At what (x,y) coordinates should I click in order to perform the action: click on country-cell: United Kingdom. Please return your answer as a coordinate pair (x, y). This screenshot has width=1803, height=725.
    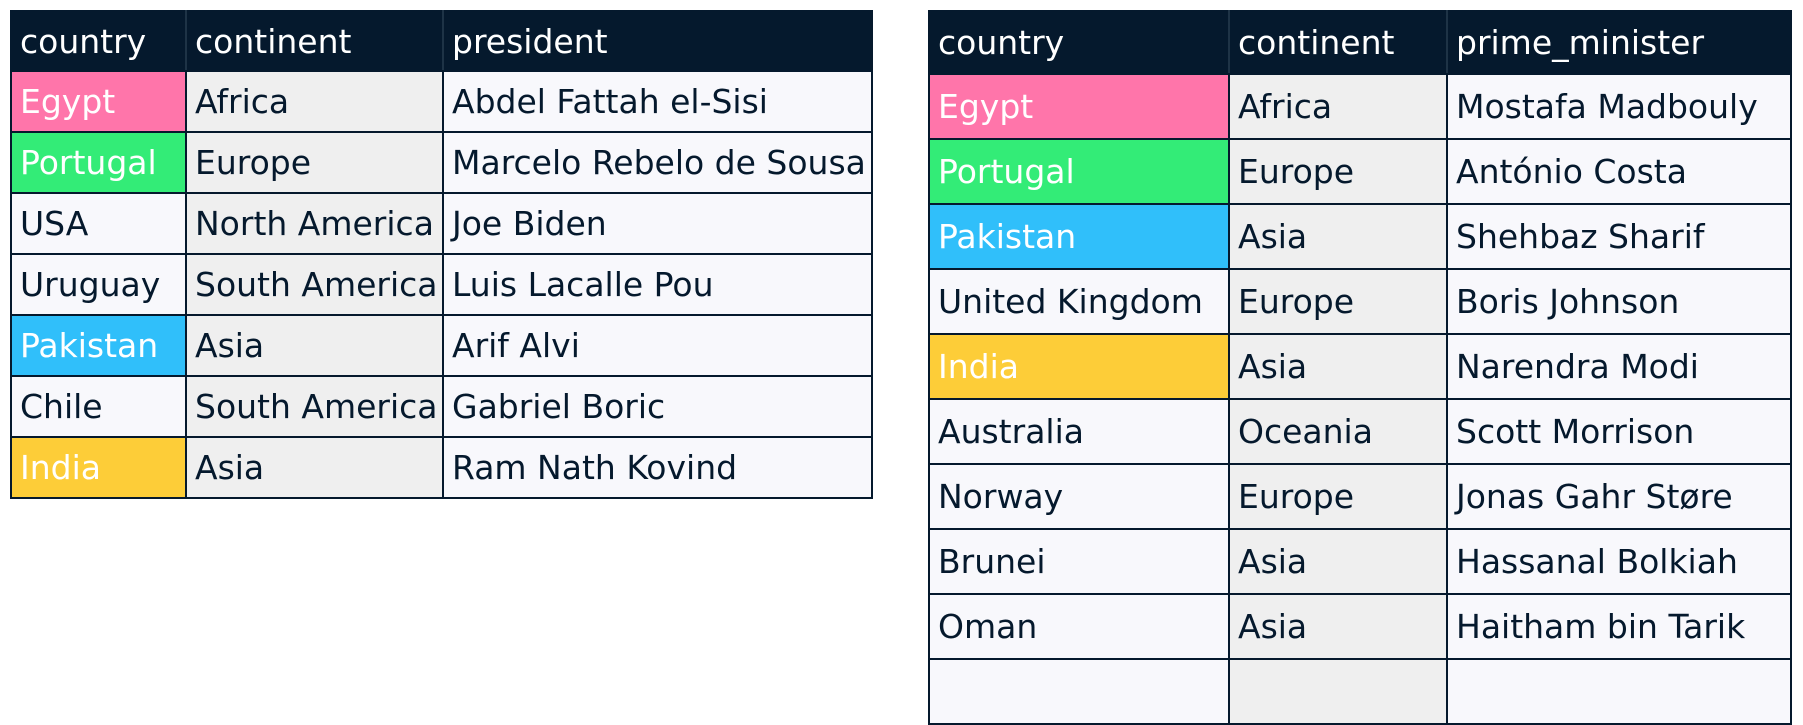
    Looking at the image, I should click on (1079, 301).